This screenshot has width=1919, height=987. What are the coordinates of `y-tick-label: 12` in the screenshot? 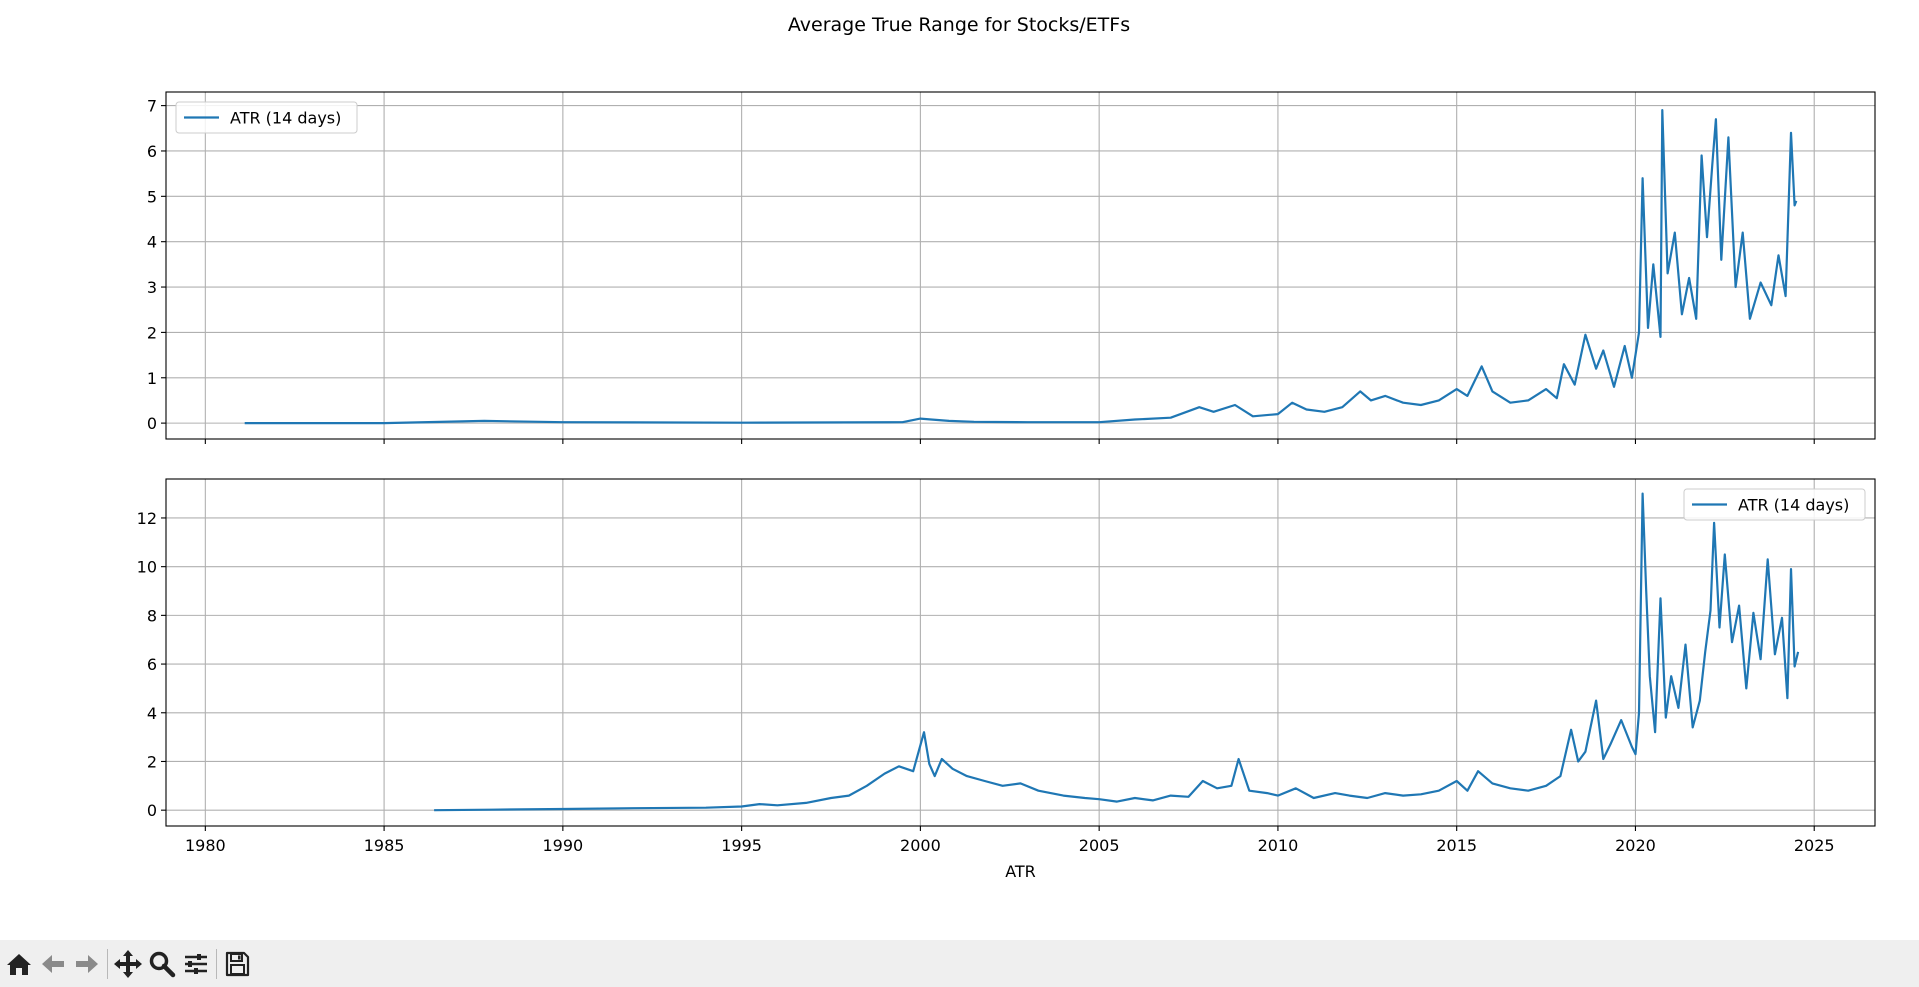 It's located at (147, 518).